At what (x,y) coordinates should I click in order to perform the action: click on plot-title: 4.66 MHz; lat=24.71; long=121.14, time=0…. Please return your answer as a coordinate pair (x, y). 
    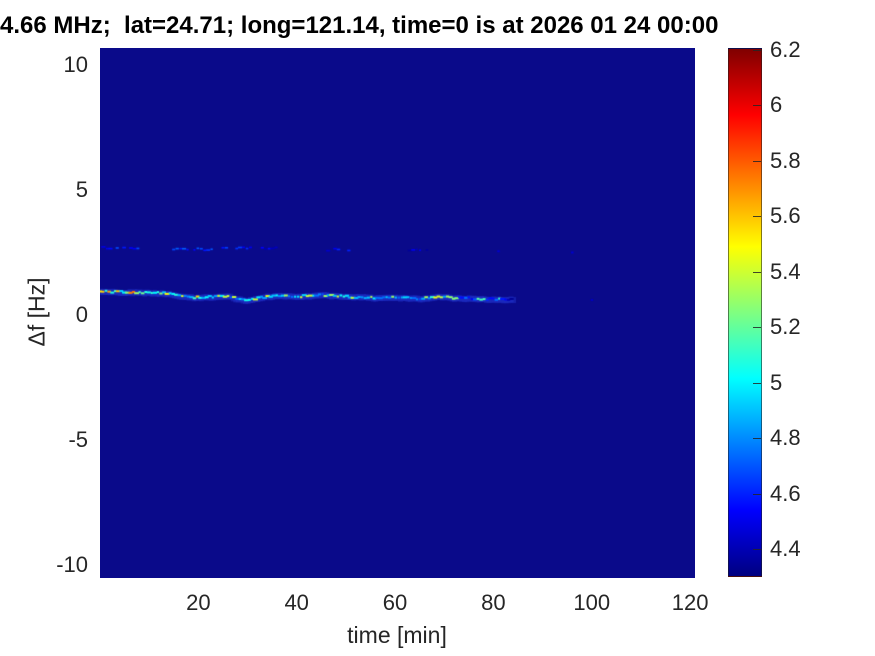
    Looking at the image, I should click on (359, 25).